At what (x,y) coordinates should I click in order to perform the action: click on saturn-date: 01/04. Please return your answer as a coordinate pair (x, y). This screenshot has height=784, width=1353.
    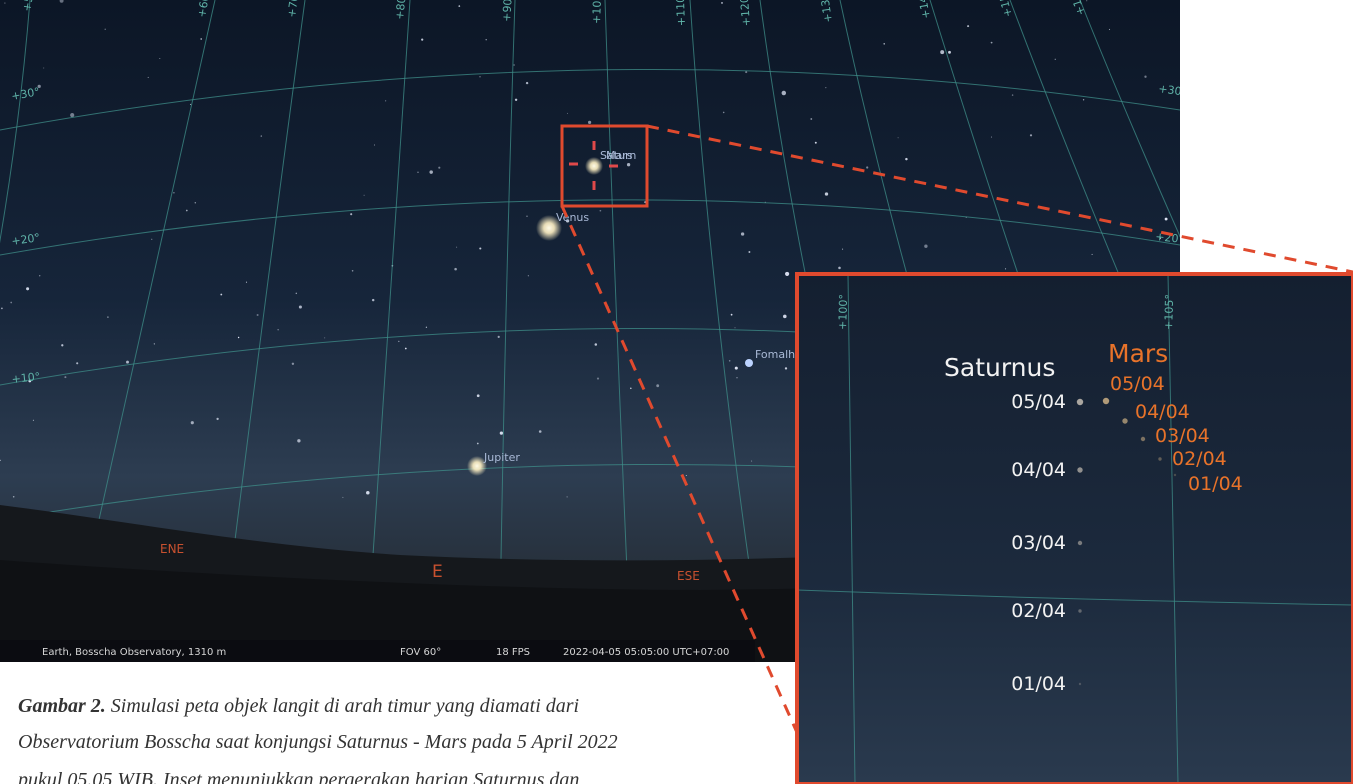
    Looking at the image, I should click on (1038, 684).